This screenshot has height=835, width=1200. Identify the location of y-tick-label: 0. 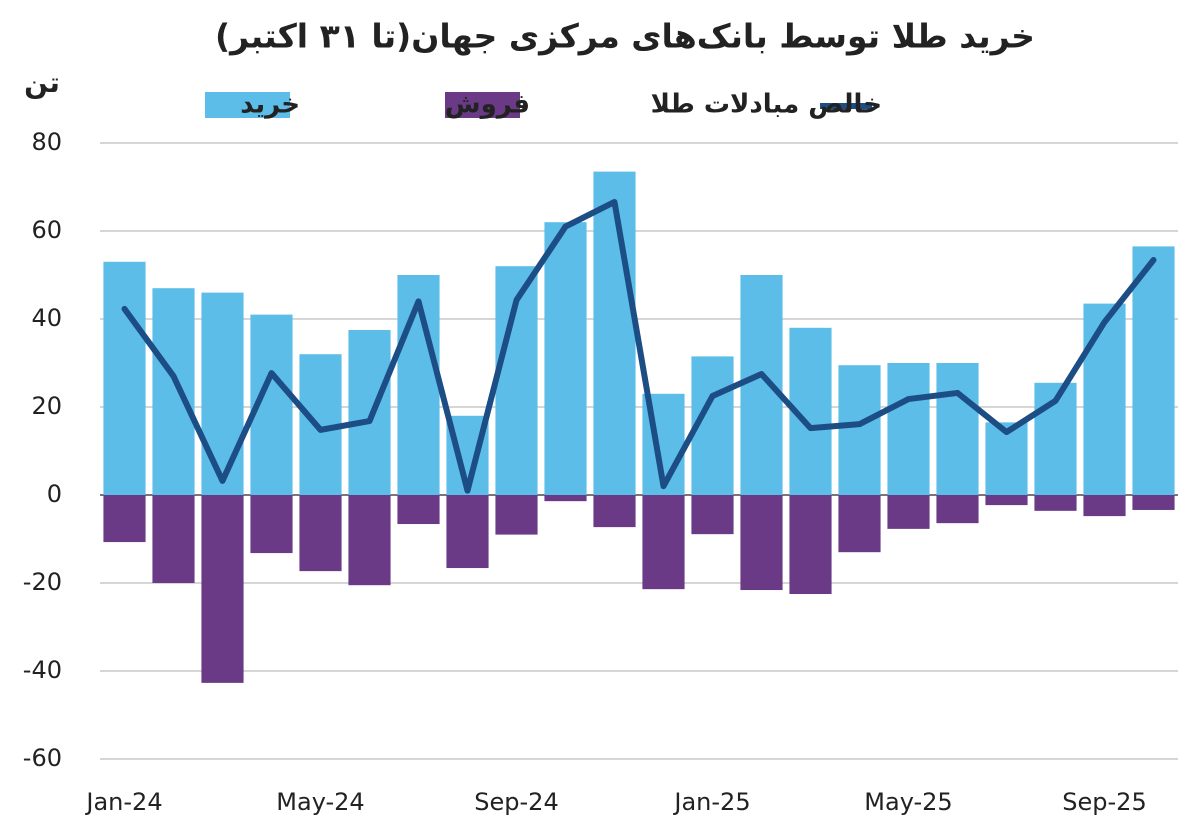
(54, 494).